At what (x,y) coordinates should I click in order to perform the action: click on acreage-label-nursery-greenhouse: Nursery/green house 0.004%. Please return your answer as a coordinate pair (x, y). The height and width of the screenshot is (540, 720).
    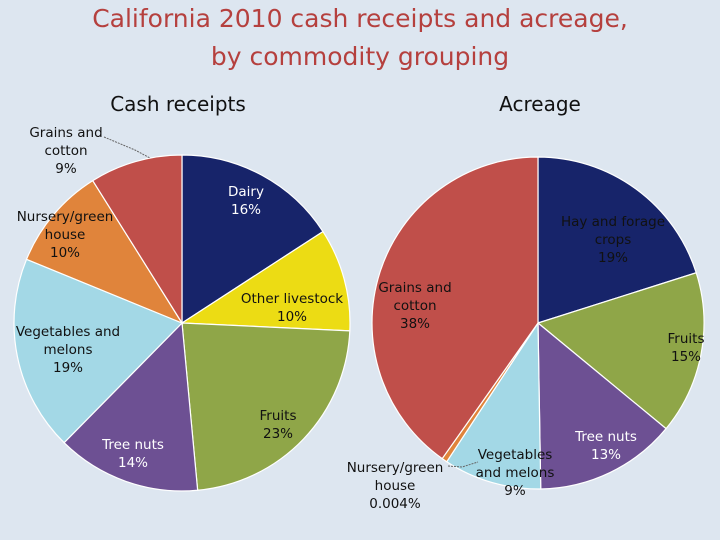
    Looking at the image, I should click on (395, 486).